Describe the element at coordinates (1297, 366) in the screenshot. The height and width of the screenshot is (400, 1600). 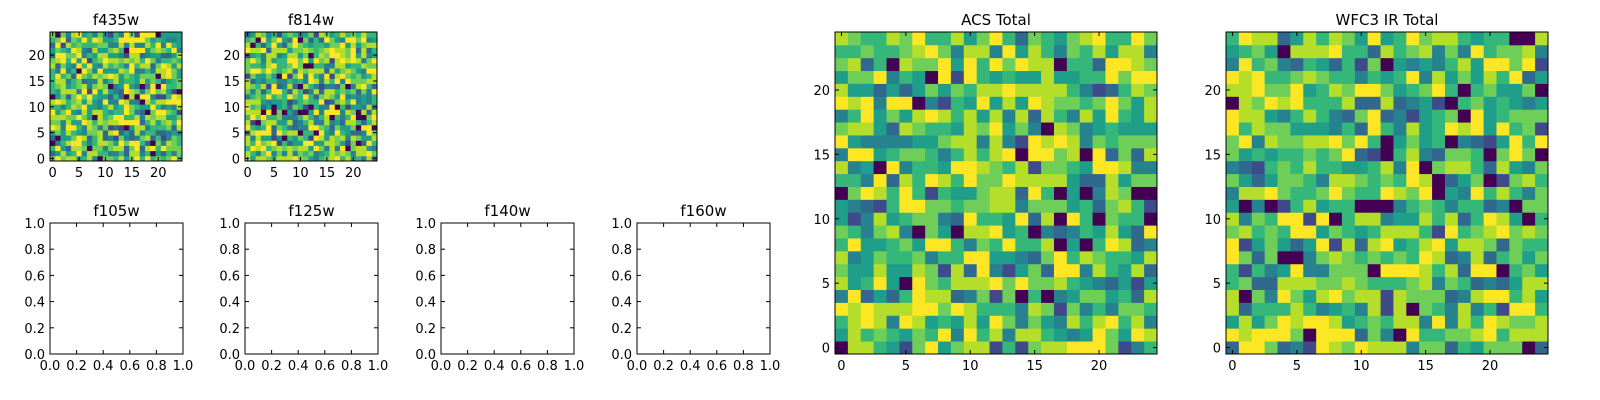
I see `x-tick-label: 5` at that location.